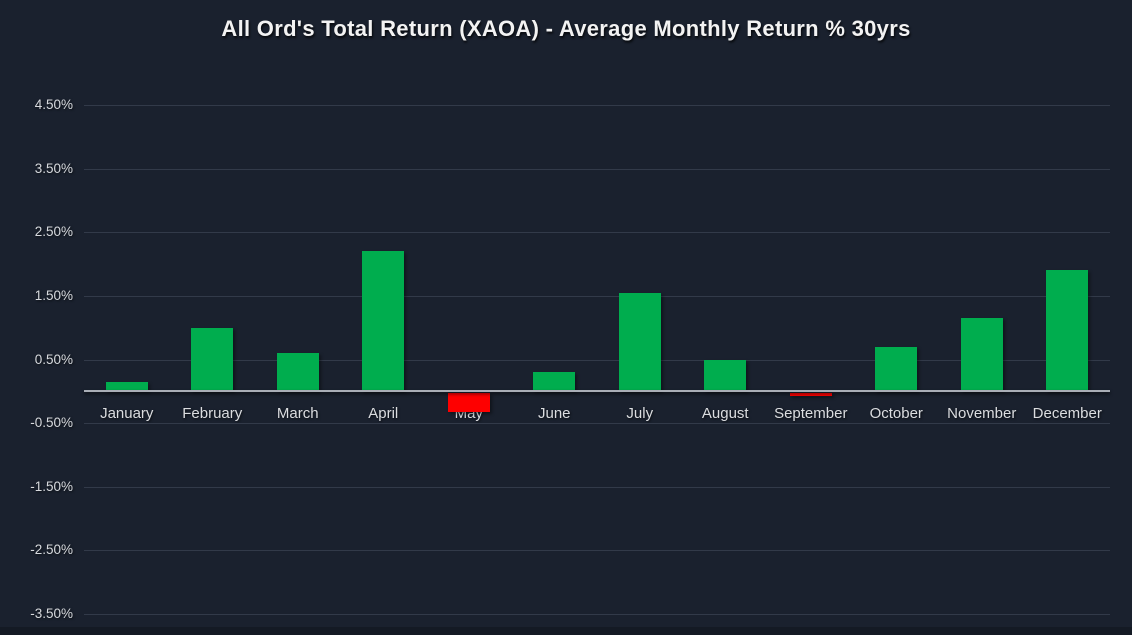  Describe the element at coordinates (212, 413) in the screenshot. I see `x-tick-label: February` at that location.